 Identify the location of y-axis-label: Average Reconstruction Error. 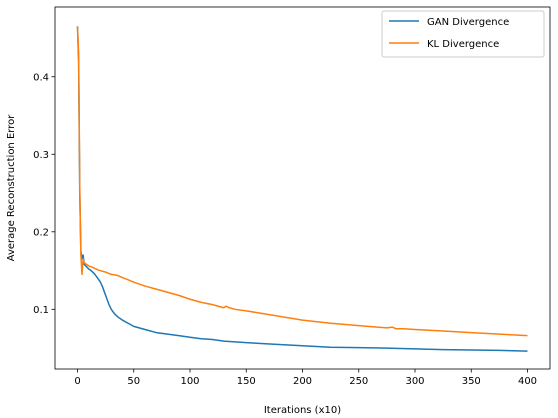
(11, 188).